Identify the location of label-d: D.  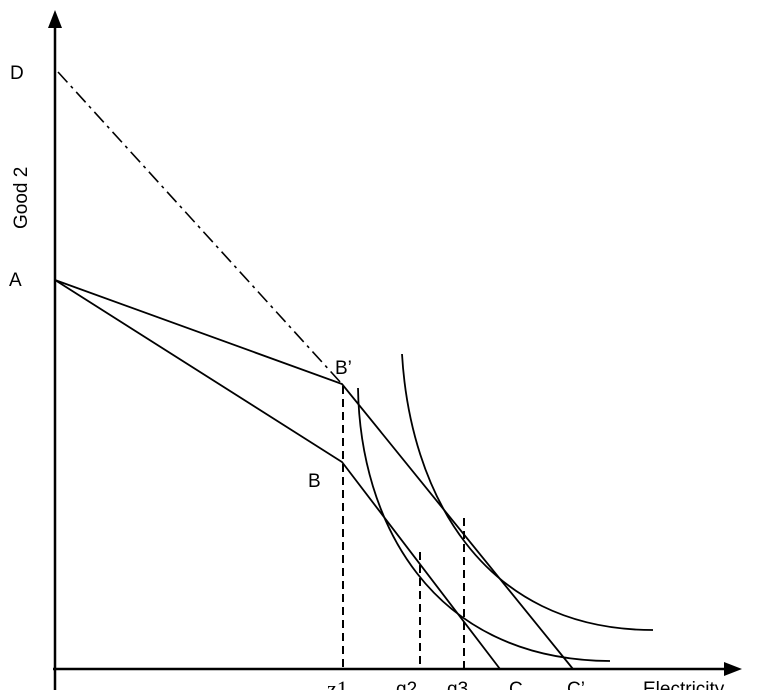
(17, 73).